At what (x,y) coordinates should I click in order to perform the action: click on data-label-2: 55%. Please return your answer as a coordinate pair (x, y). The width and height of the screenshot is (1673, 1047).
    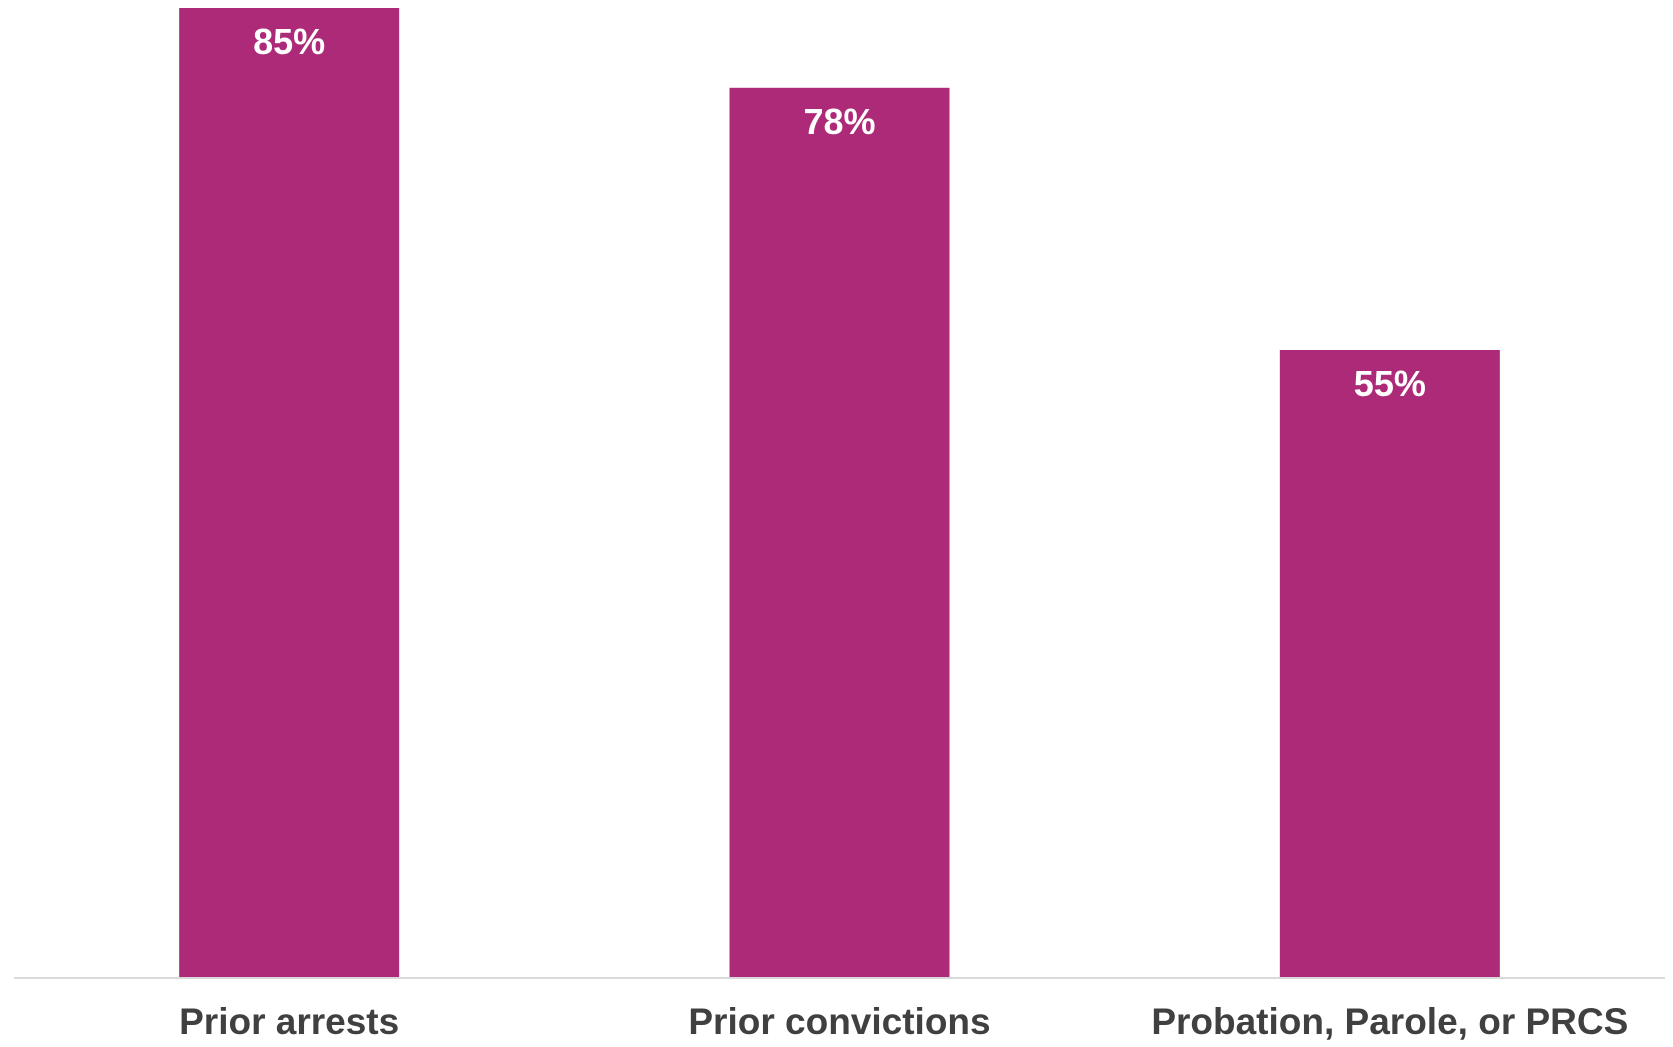
    Looking at the image, I should click on (1390, 383).